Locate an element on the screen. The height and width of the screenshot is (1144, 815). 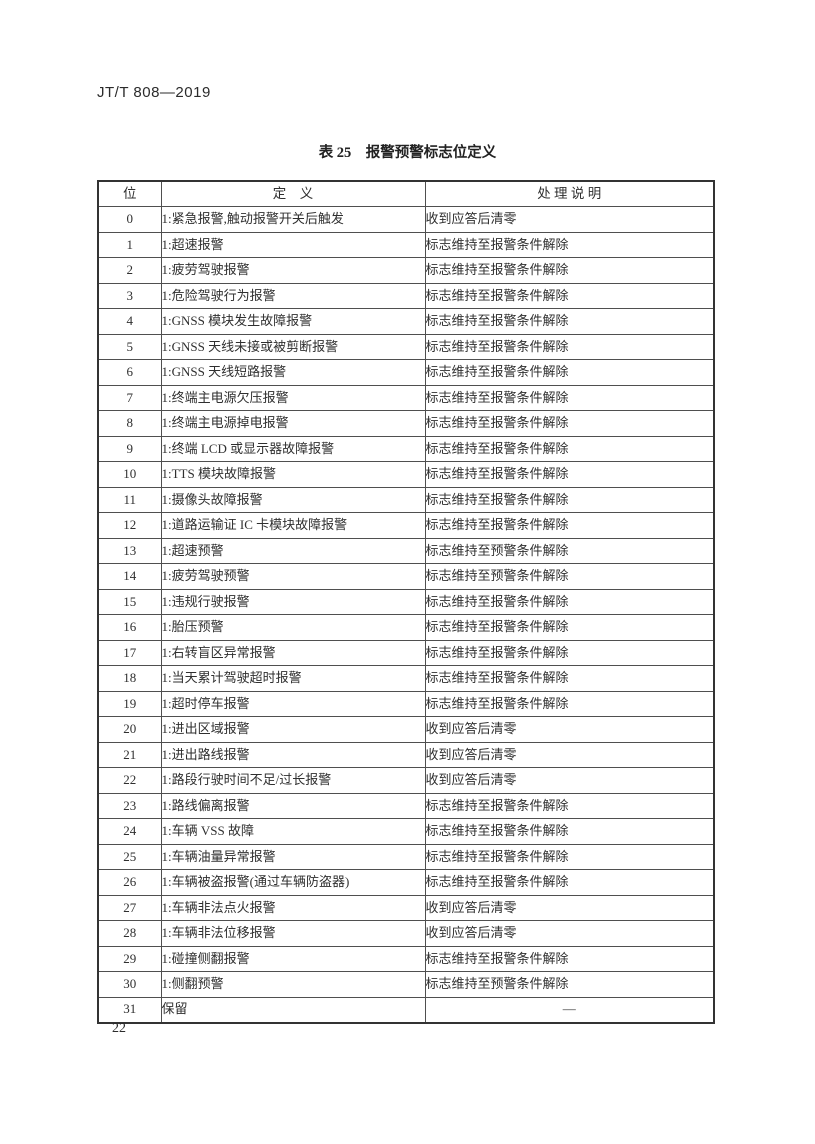
definition-cell: 1:紧急报警,触动报警开关后触发 is located at coordinates (293, 219).